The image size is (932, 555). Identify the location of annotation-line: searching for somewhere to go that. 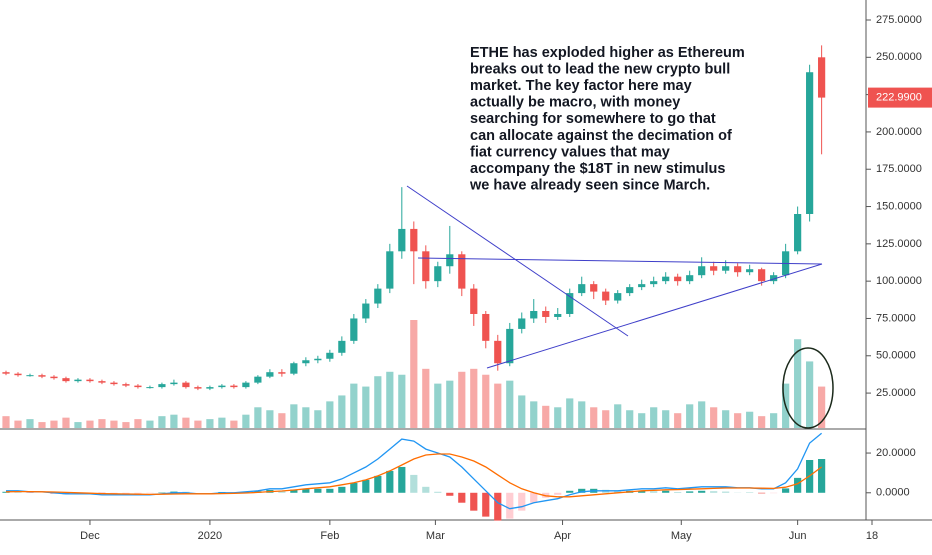
(593, 119).